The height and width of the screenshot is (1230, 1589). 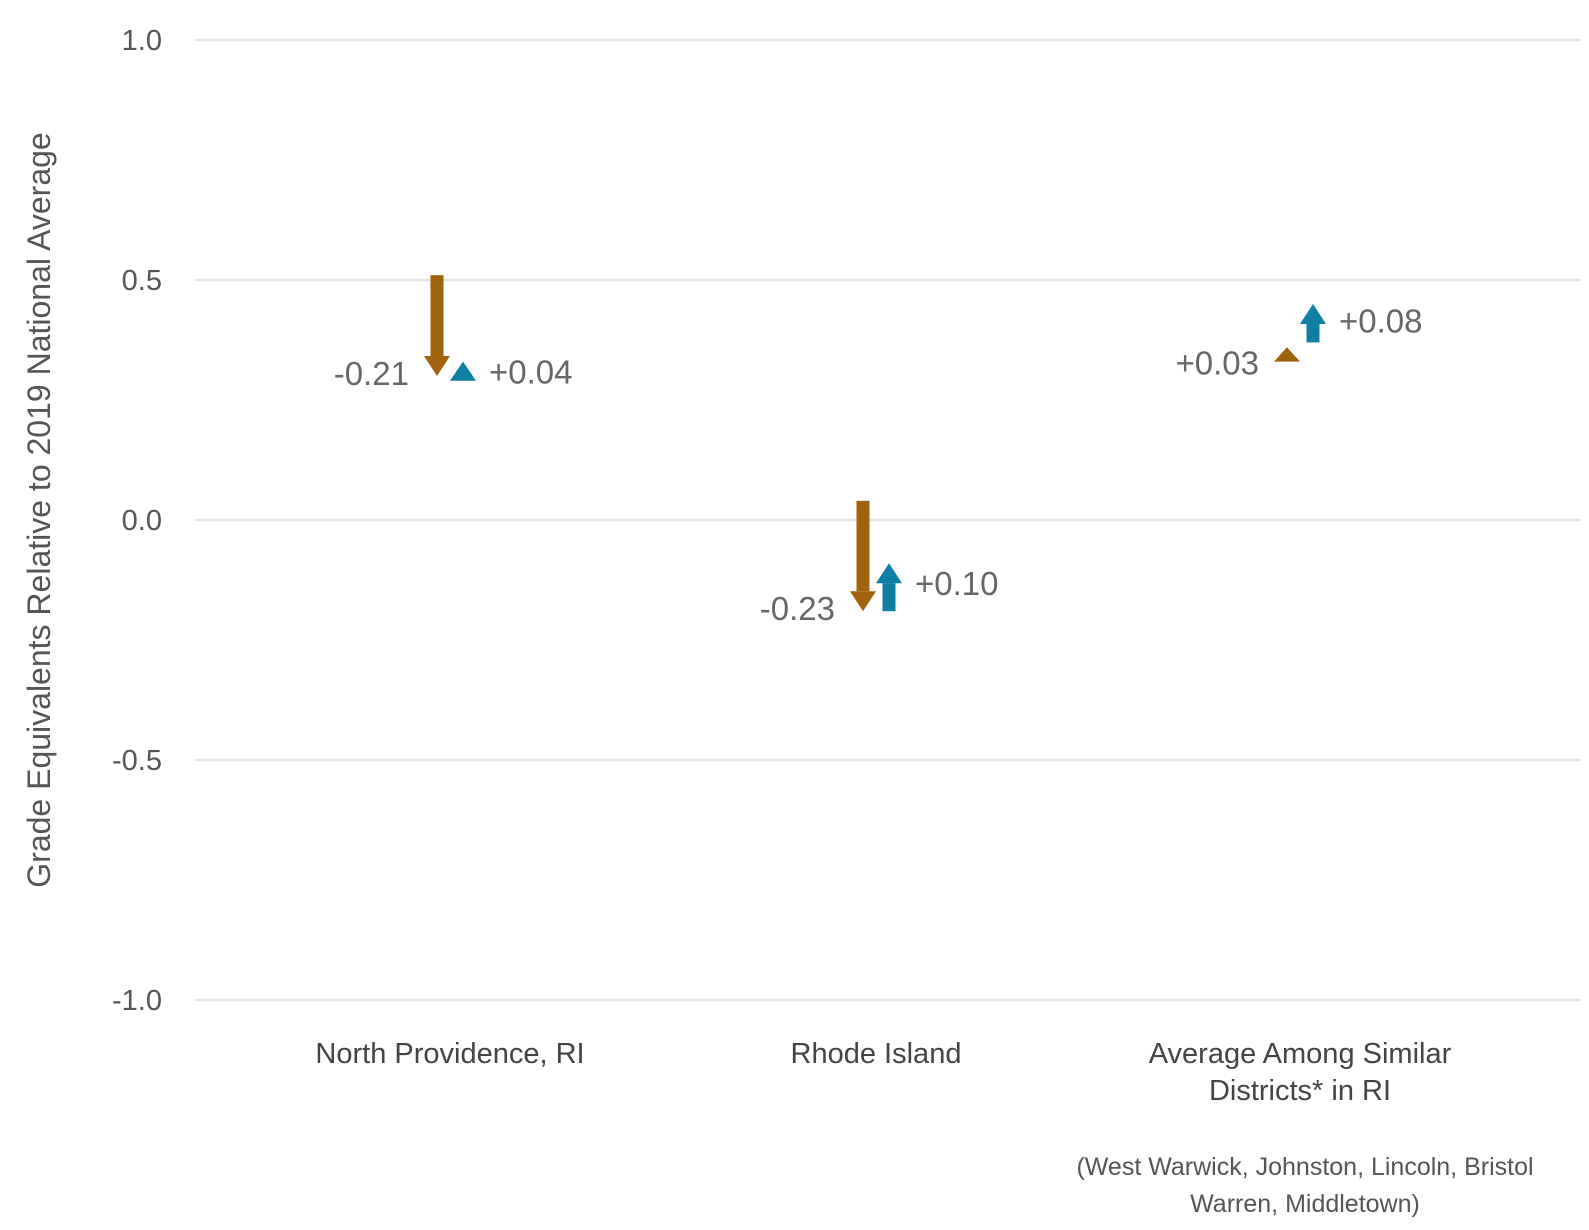 What do you see at coordinates (531, 371) in the screenshot?
I see `data-label: +0.04` at bounding box center [531, 371].